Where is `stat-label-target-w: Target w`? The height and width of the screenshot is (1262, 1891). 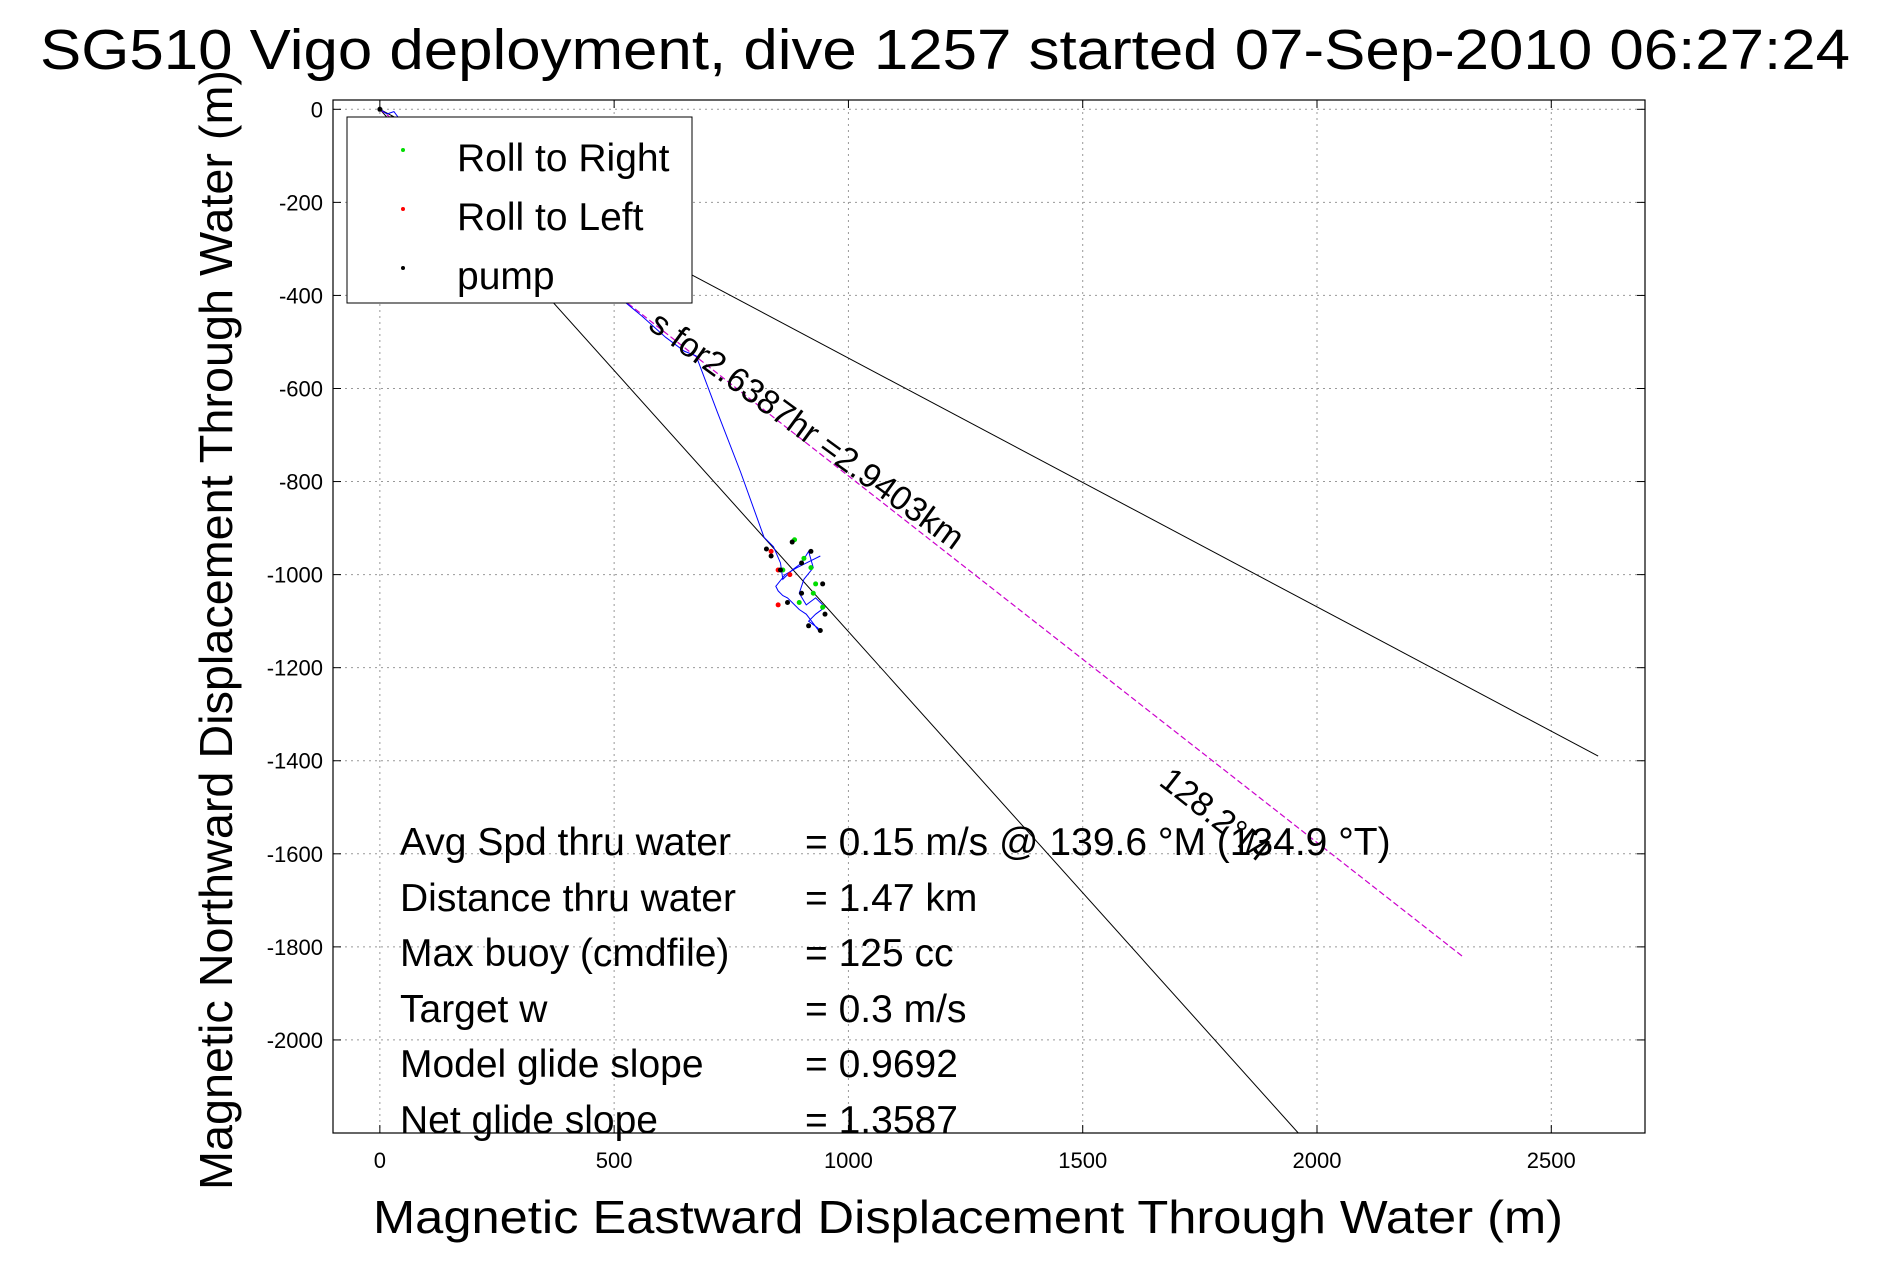
stat-label-target-w: Target w is located at coordinates (474, 1009).